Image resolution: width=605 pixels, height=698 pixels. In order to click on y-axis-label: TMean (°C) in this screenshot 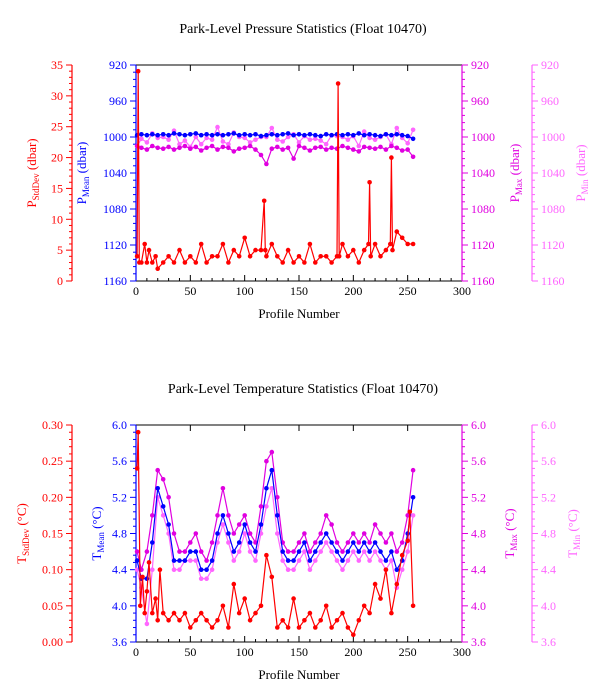, I will do `click(97, 533)`.